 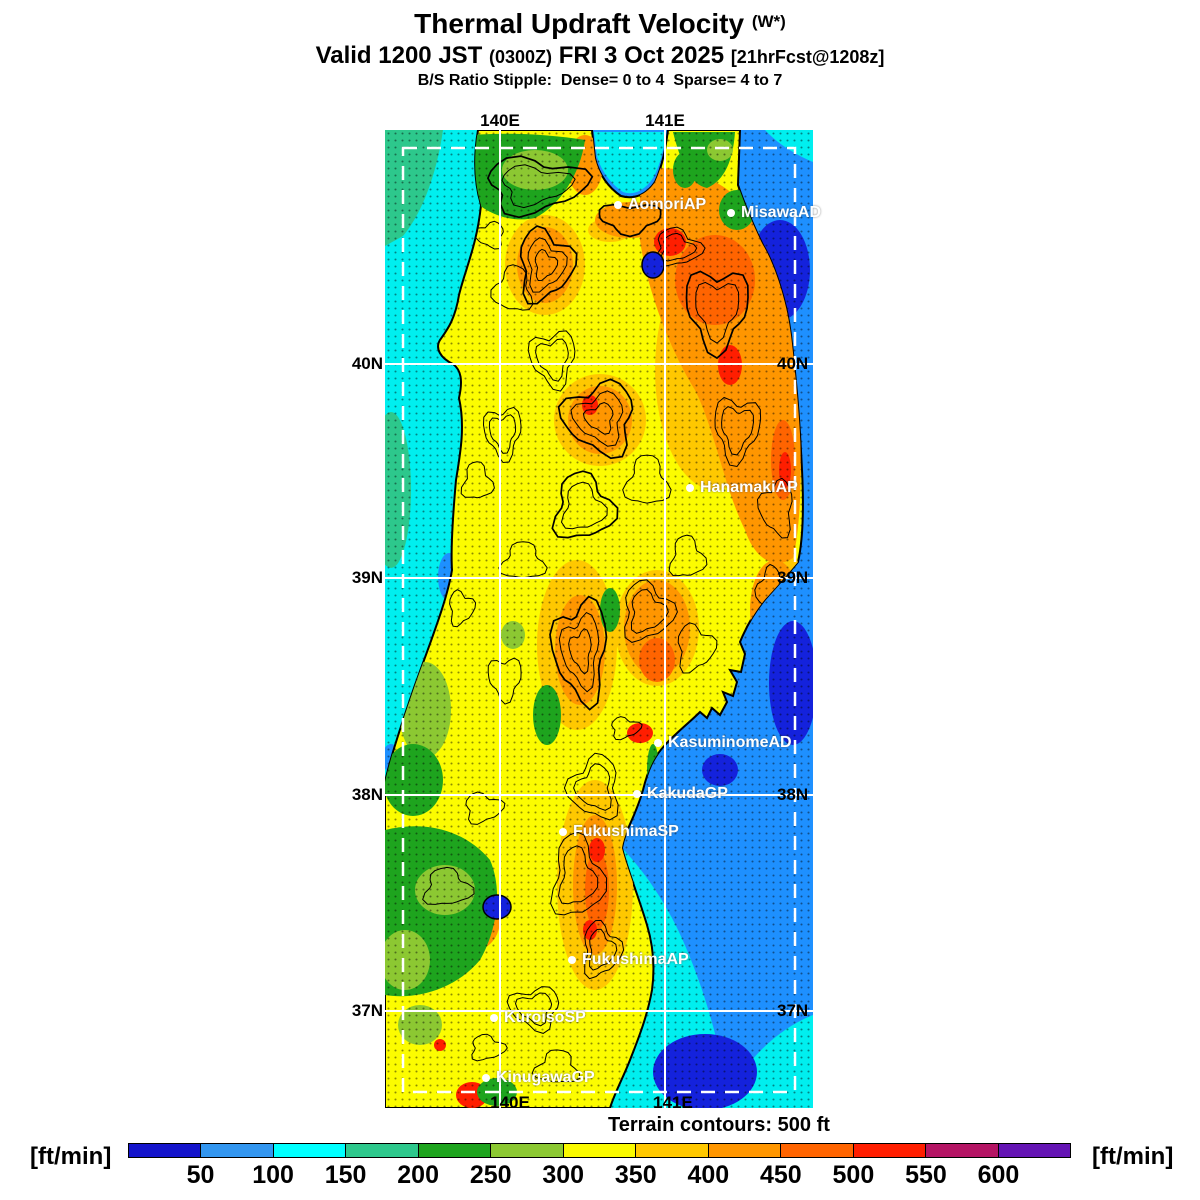 What do you see at coordinates (793, 363) in the screenshot?
I see `lat-label-40n-right: 40N` at bounding box center [793, 363].